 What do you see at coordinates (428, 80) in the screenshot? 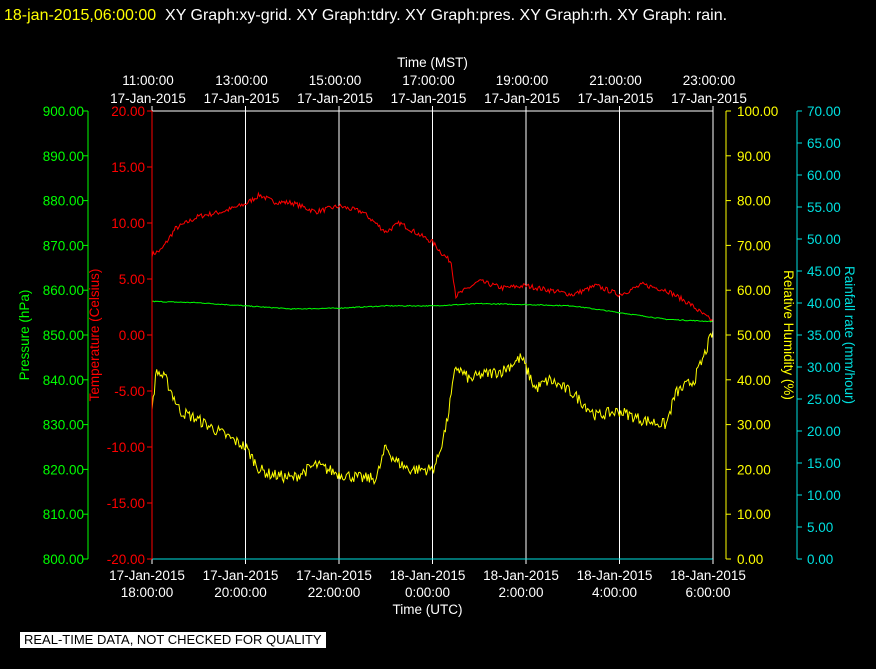
I see `top-tick-time: 17:00:00` at bounding box center [428, 80].